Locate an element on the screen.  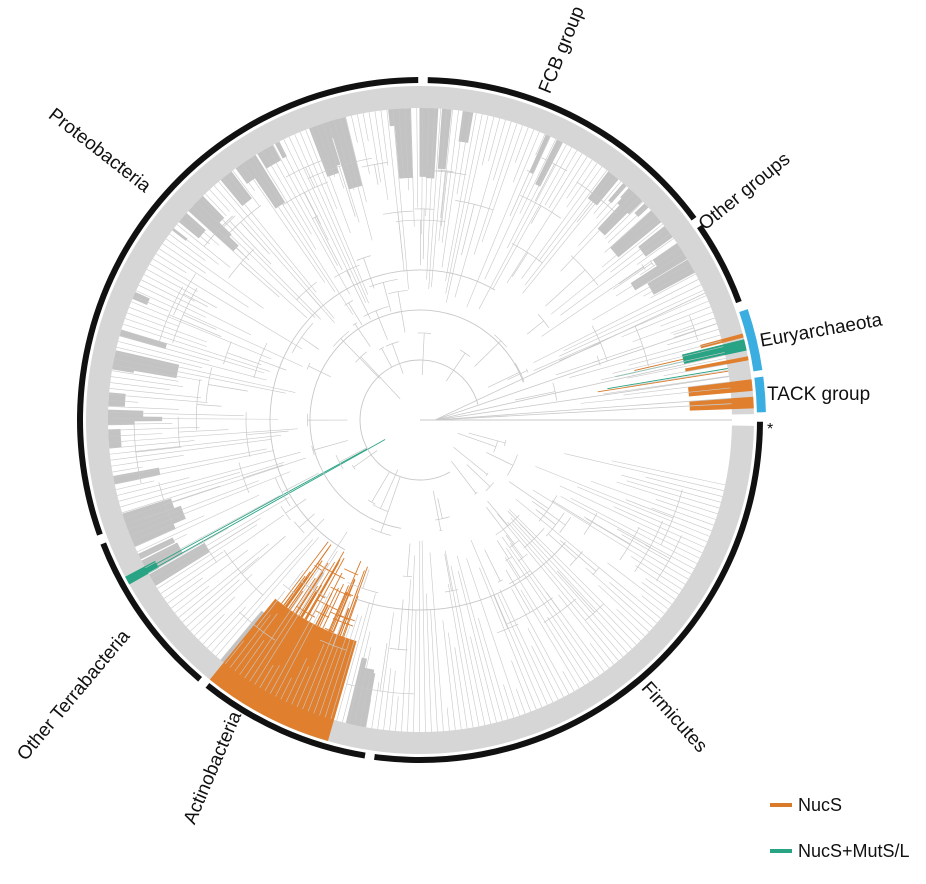
tack-bar is located at coordinates (760, 395).